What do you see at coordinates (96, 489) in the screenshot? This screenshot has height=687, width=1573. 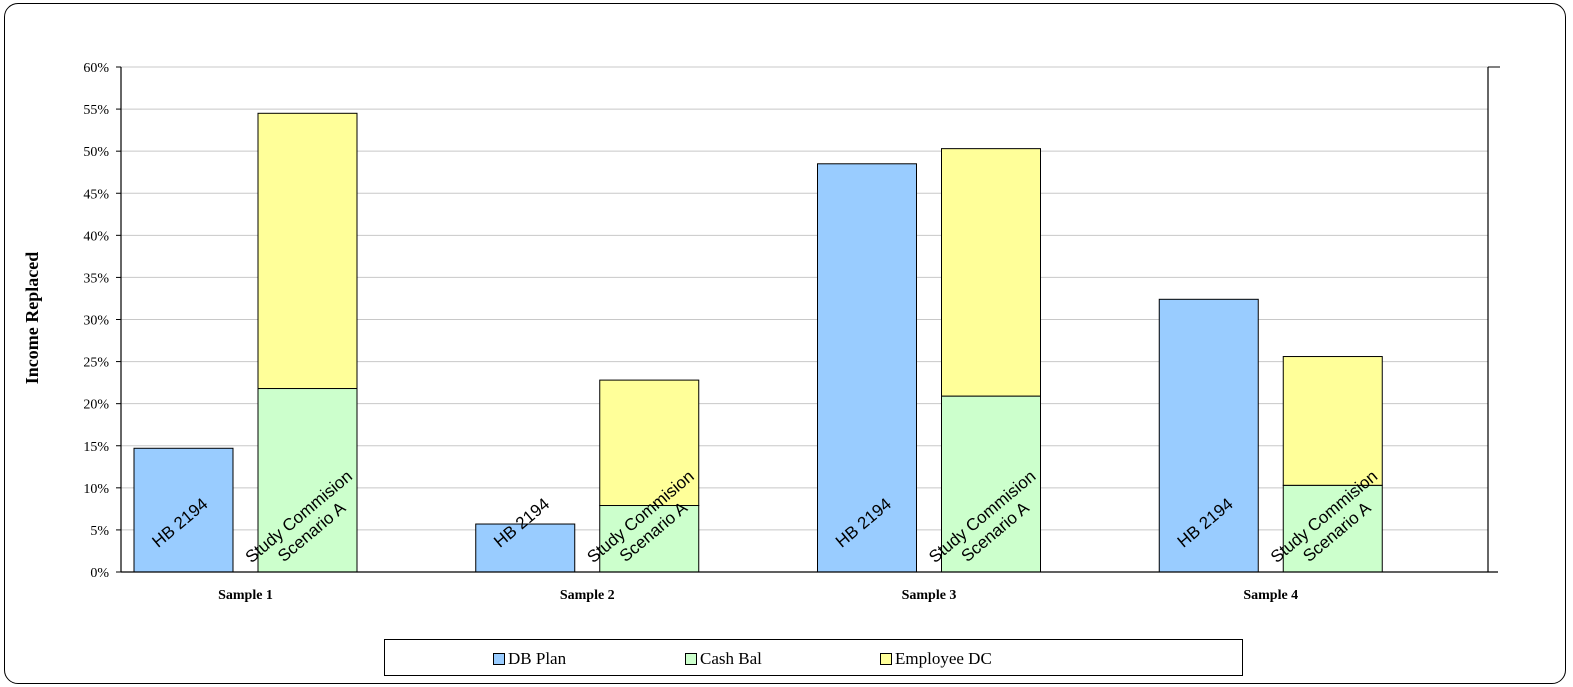 I see `y-tick-label: 10%` at bounding box center [96, 489].